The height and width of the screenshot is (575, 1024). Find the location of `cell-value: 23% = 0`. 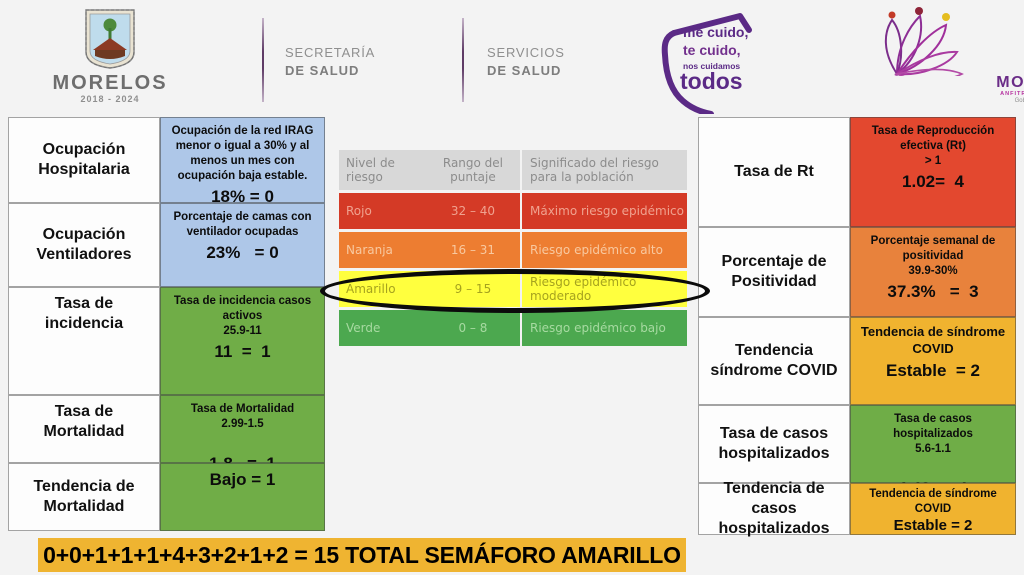

cell-value: 23% = 0 is located at coordinates (242, 252).